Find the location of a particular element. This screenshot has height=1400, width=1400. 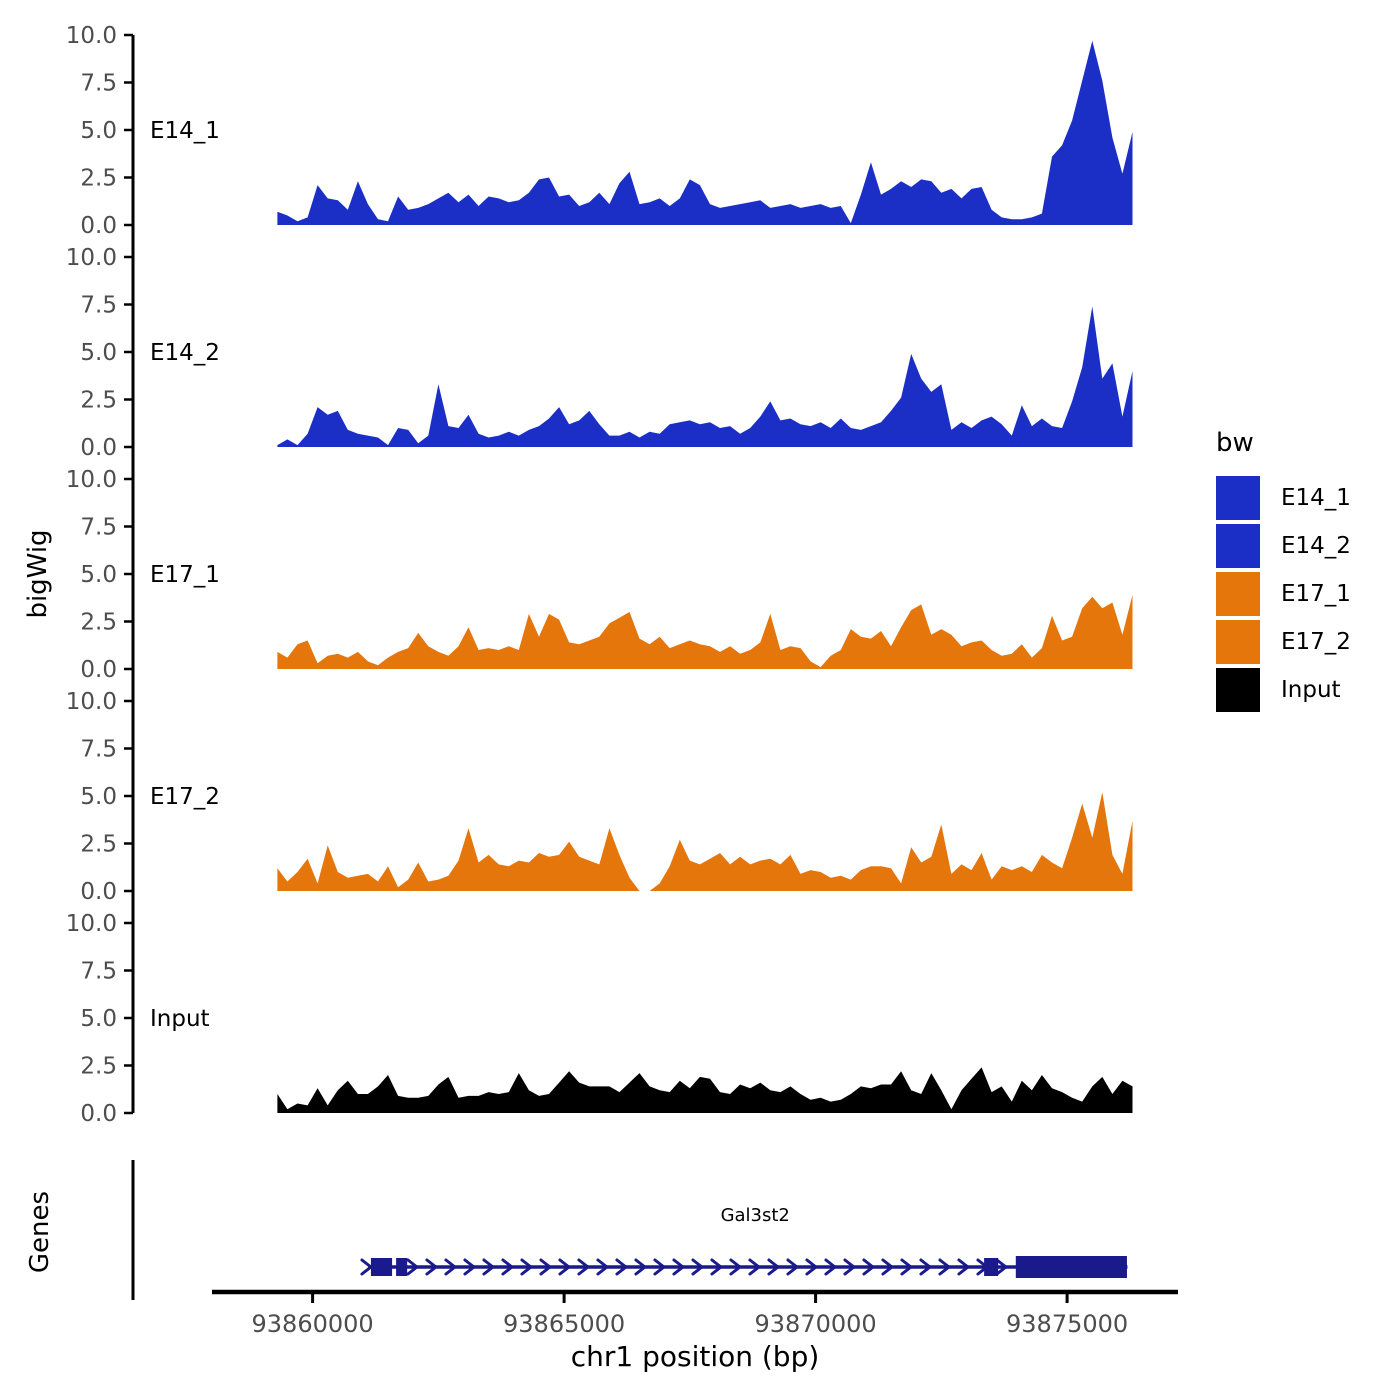

legend-items: E14_1 E14_2 E17_1 E17_2 Input is located at coordinates (1283, 594).